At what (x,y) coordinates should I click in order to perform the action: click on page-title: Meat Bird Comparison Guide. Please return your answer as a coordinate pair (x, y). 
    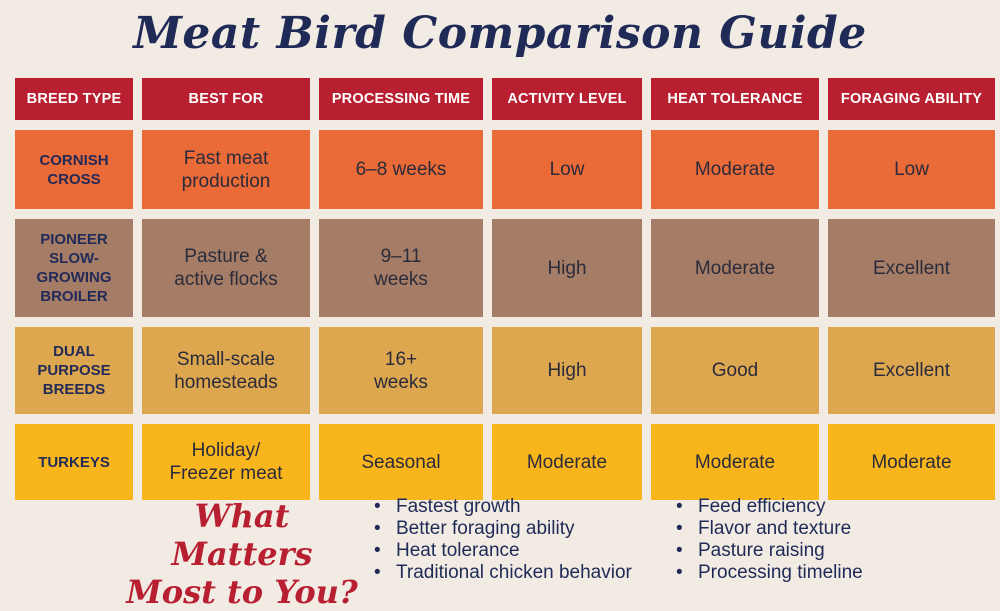
    Looking at the image, I should click on (500, 33).